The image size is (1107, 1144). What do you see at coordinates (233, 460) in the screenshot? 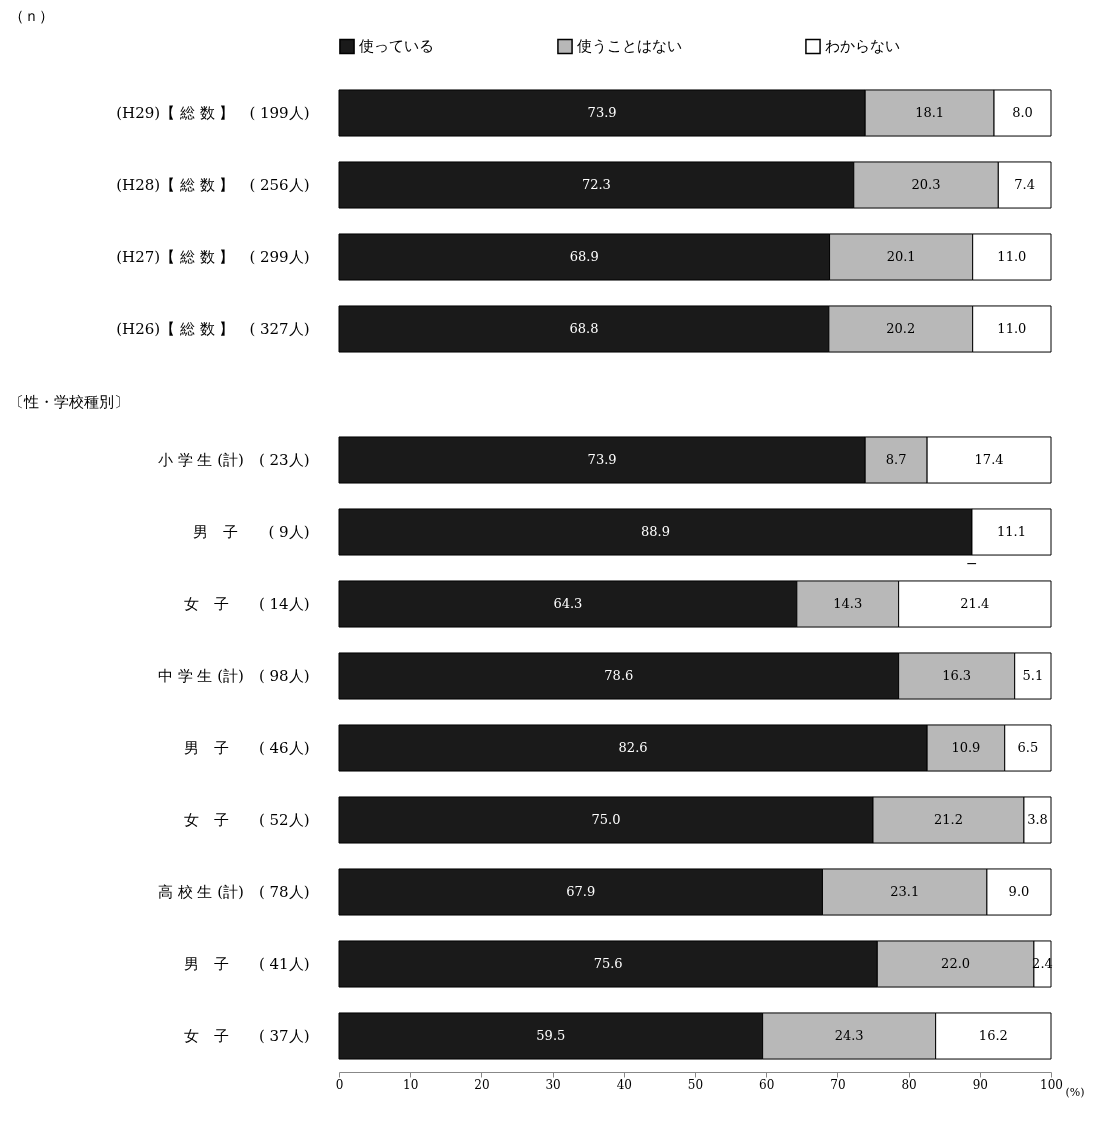
I see `y-tick-label: 小 学 生 (計) ( 23人)` at bounding box center [233, 460].